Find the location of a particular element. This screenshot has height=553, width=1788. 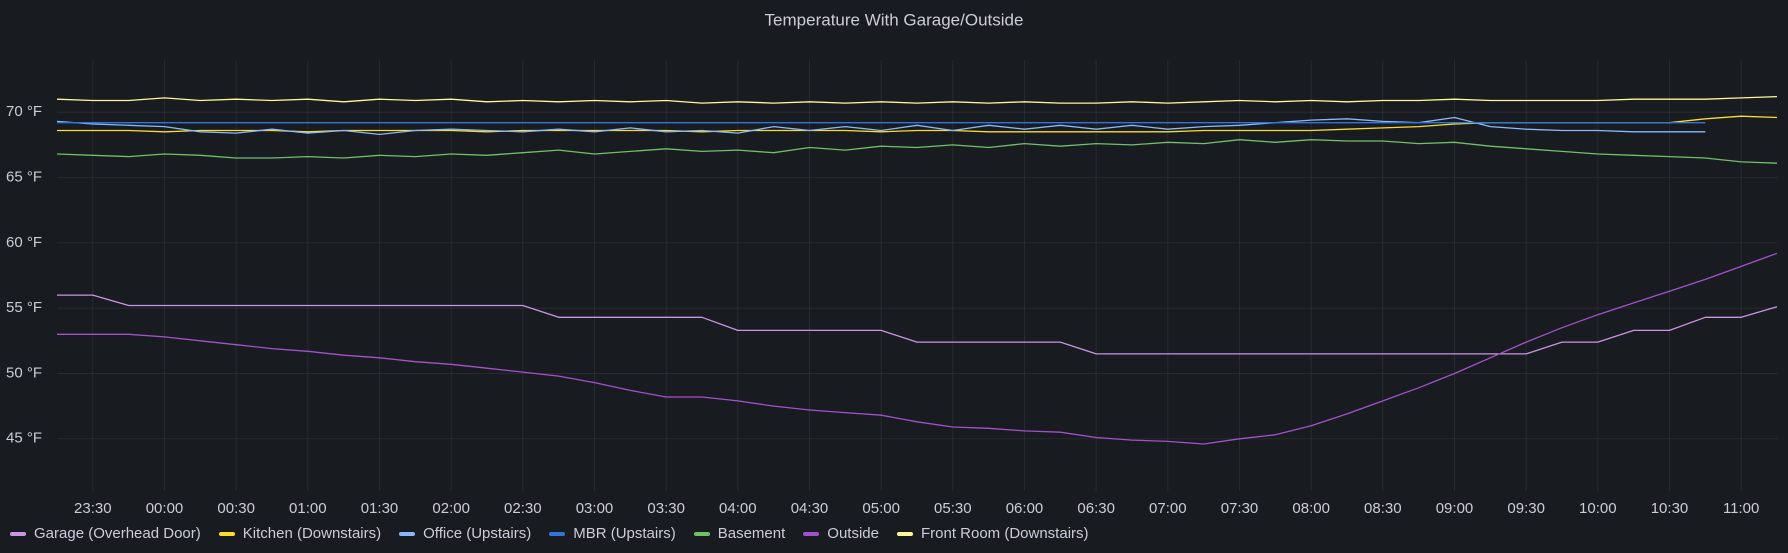

y-tick-label: 55 °F is located at coordinates (24, 307).